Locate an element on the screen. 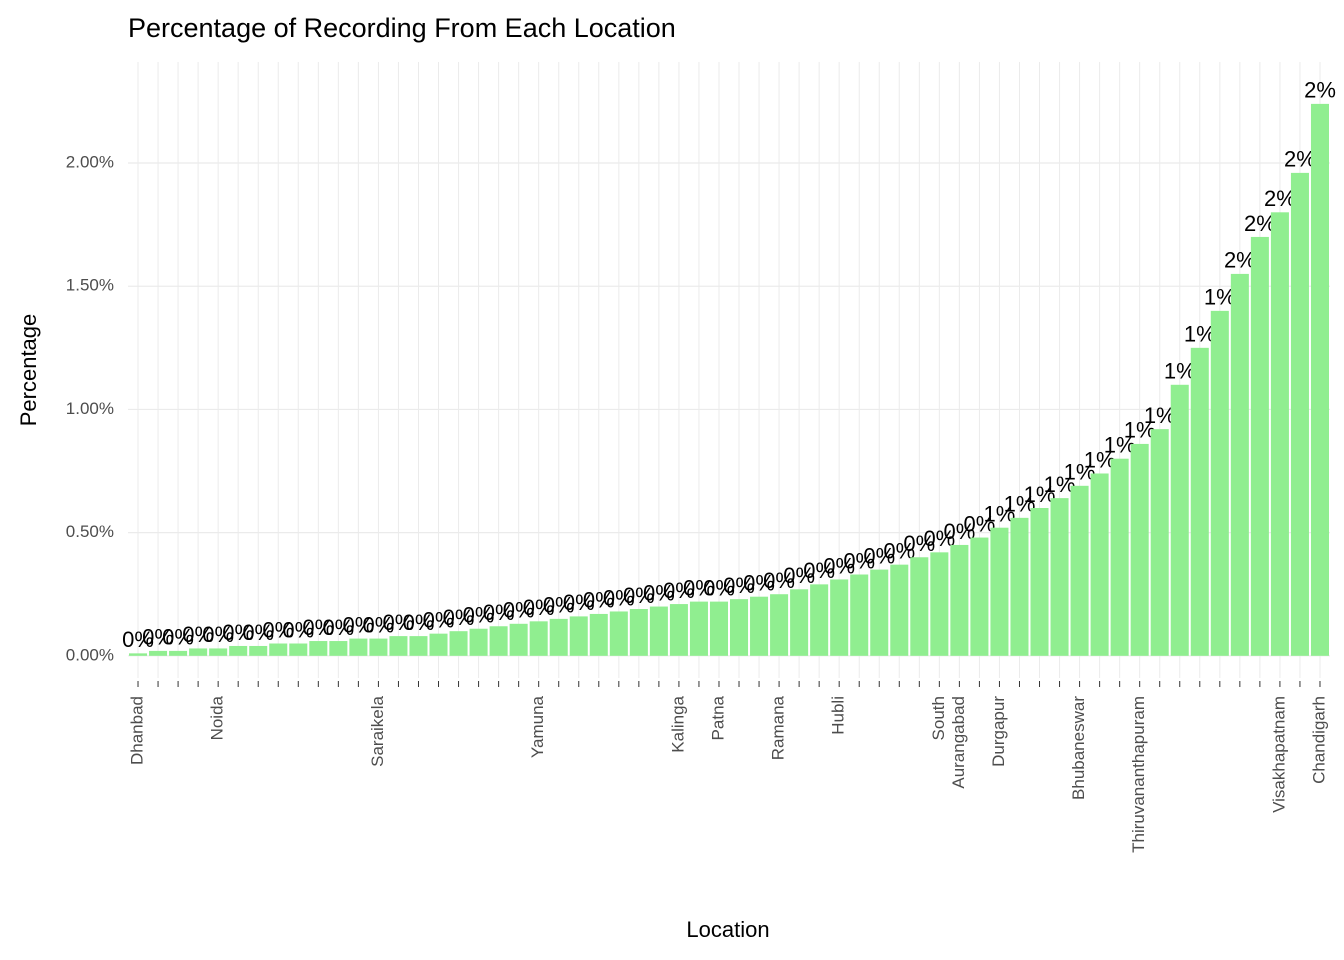  x-axis-title: Location is located at coordinates (727, 929).